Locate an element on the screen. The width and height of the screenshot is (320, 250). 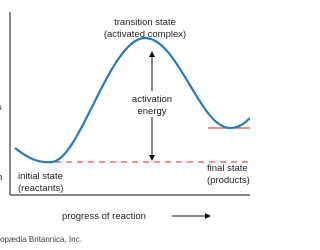
label: s is located at coordinates (1, 107).